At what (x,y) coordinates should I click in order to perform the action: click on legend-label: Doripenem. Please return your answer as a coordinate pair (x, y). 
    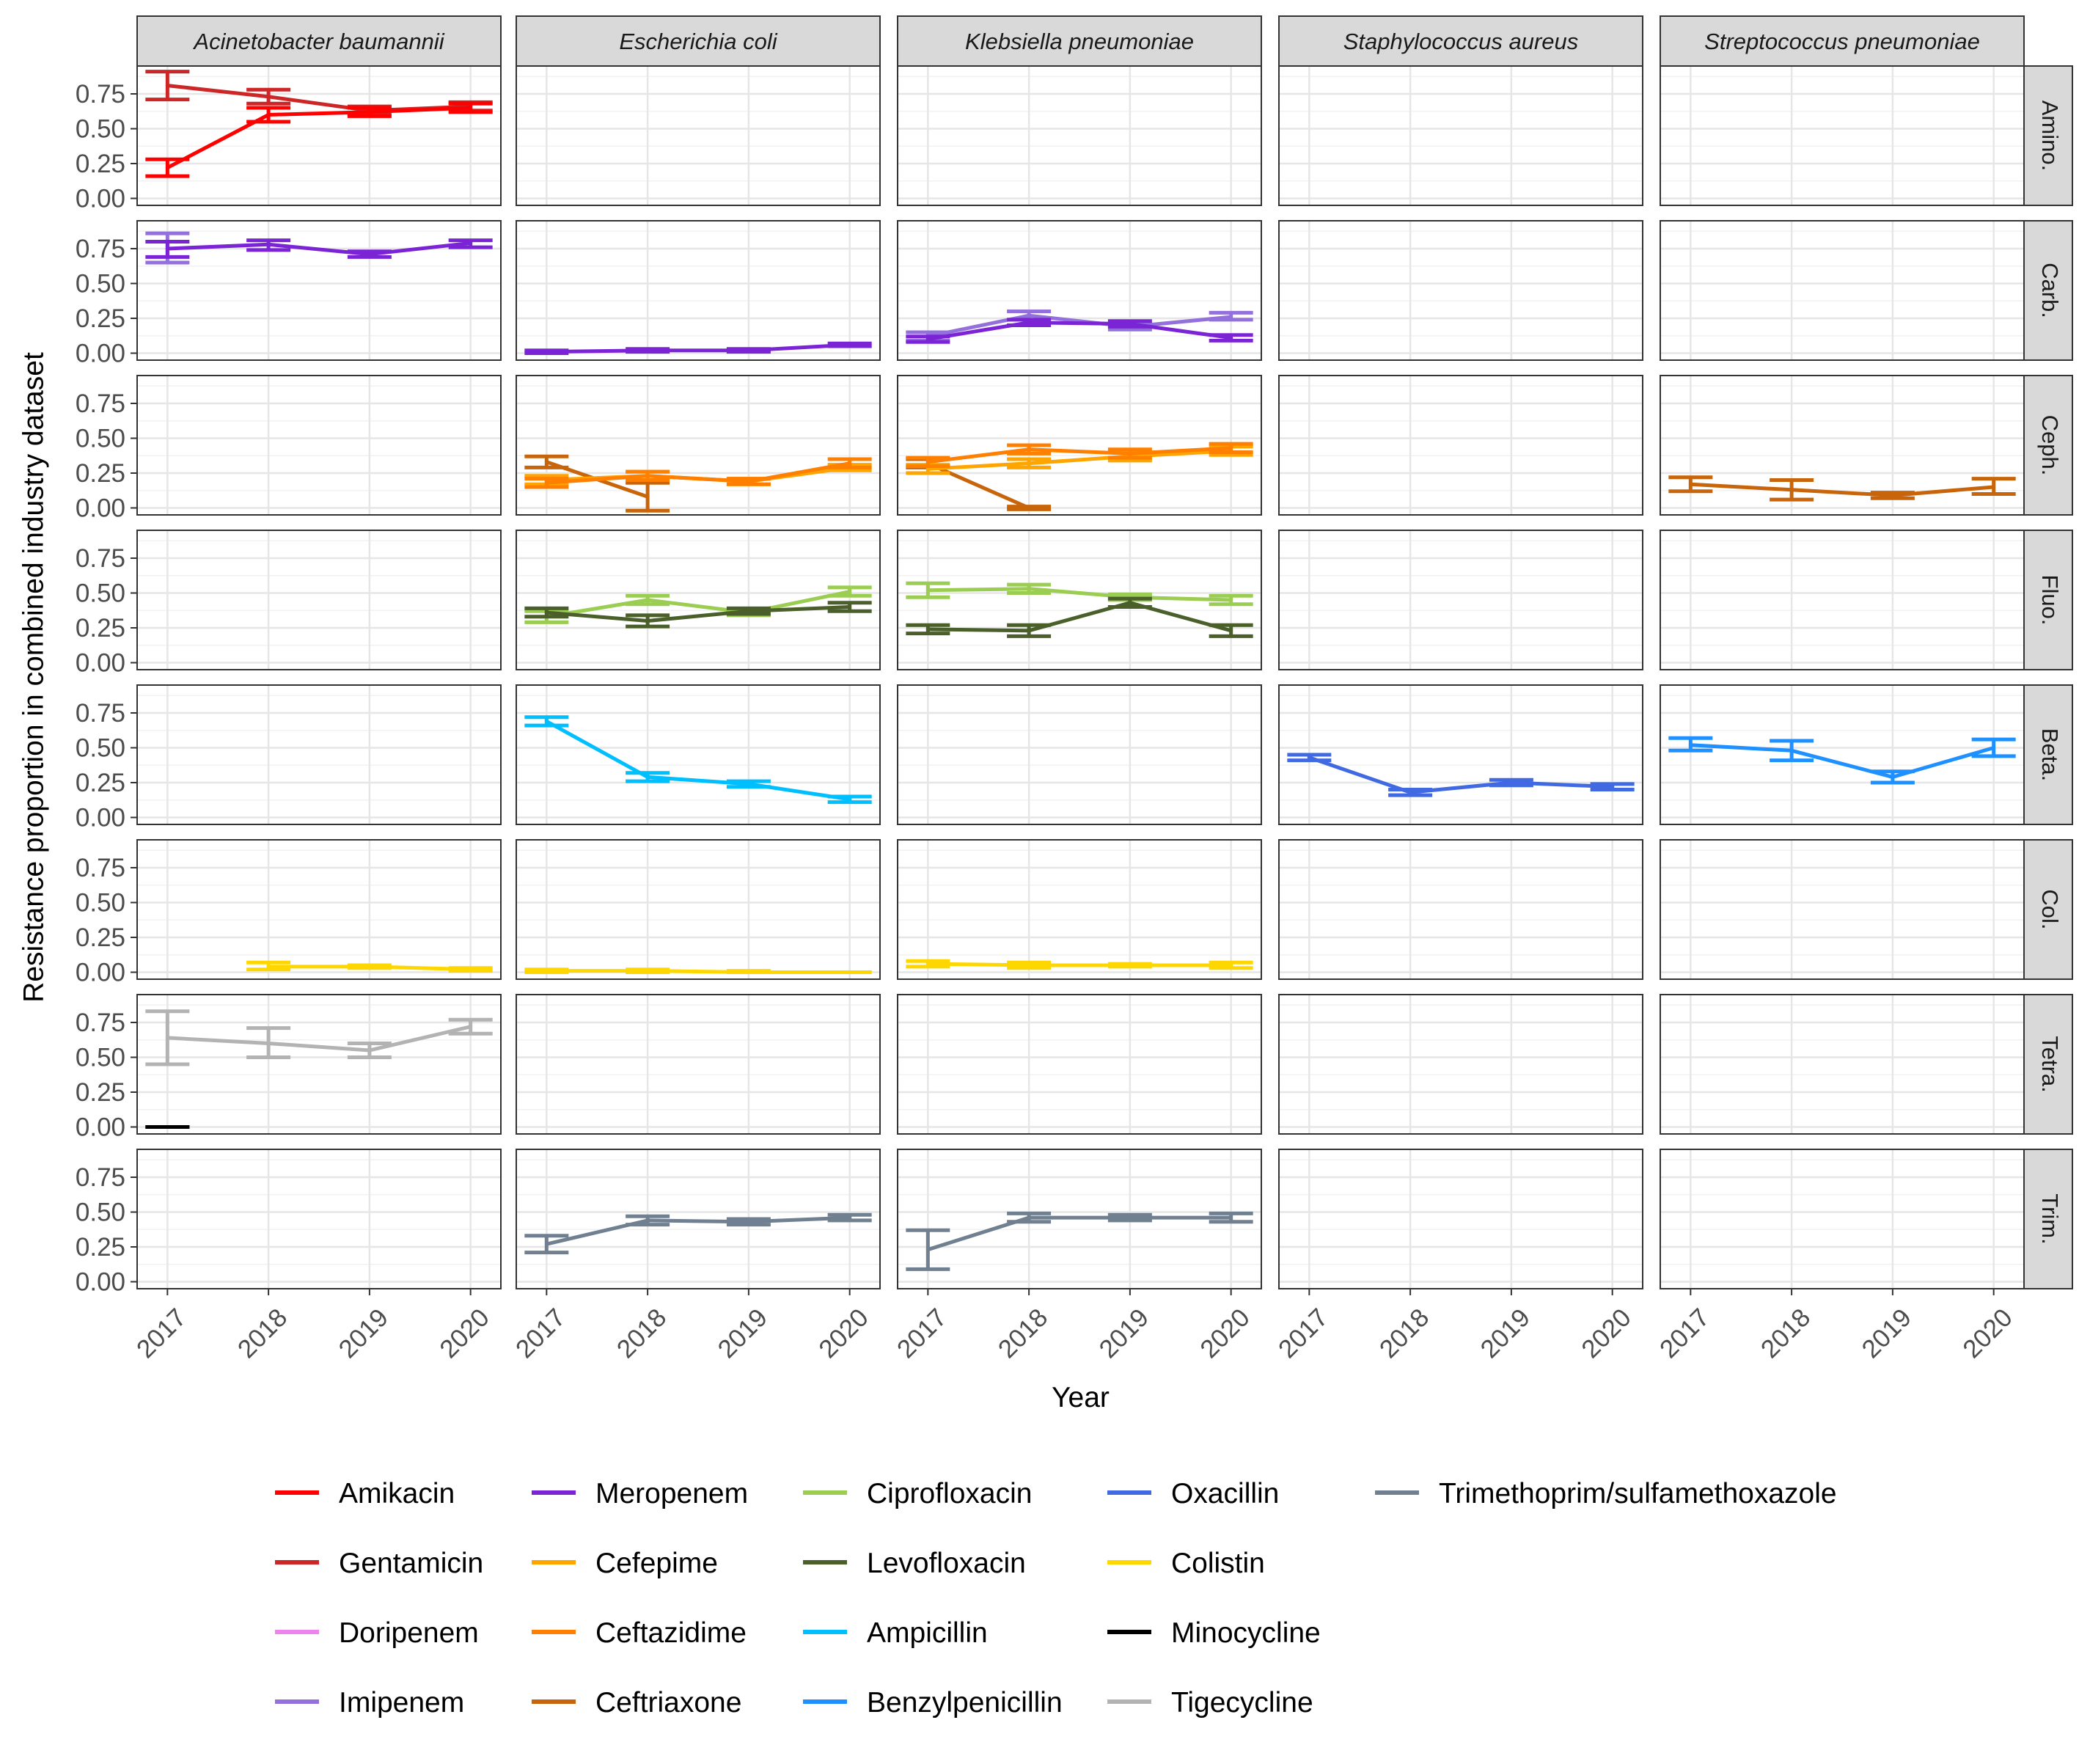
    Looking at the image, I should click on (409, 1633).